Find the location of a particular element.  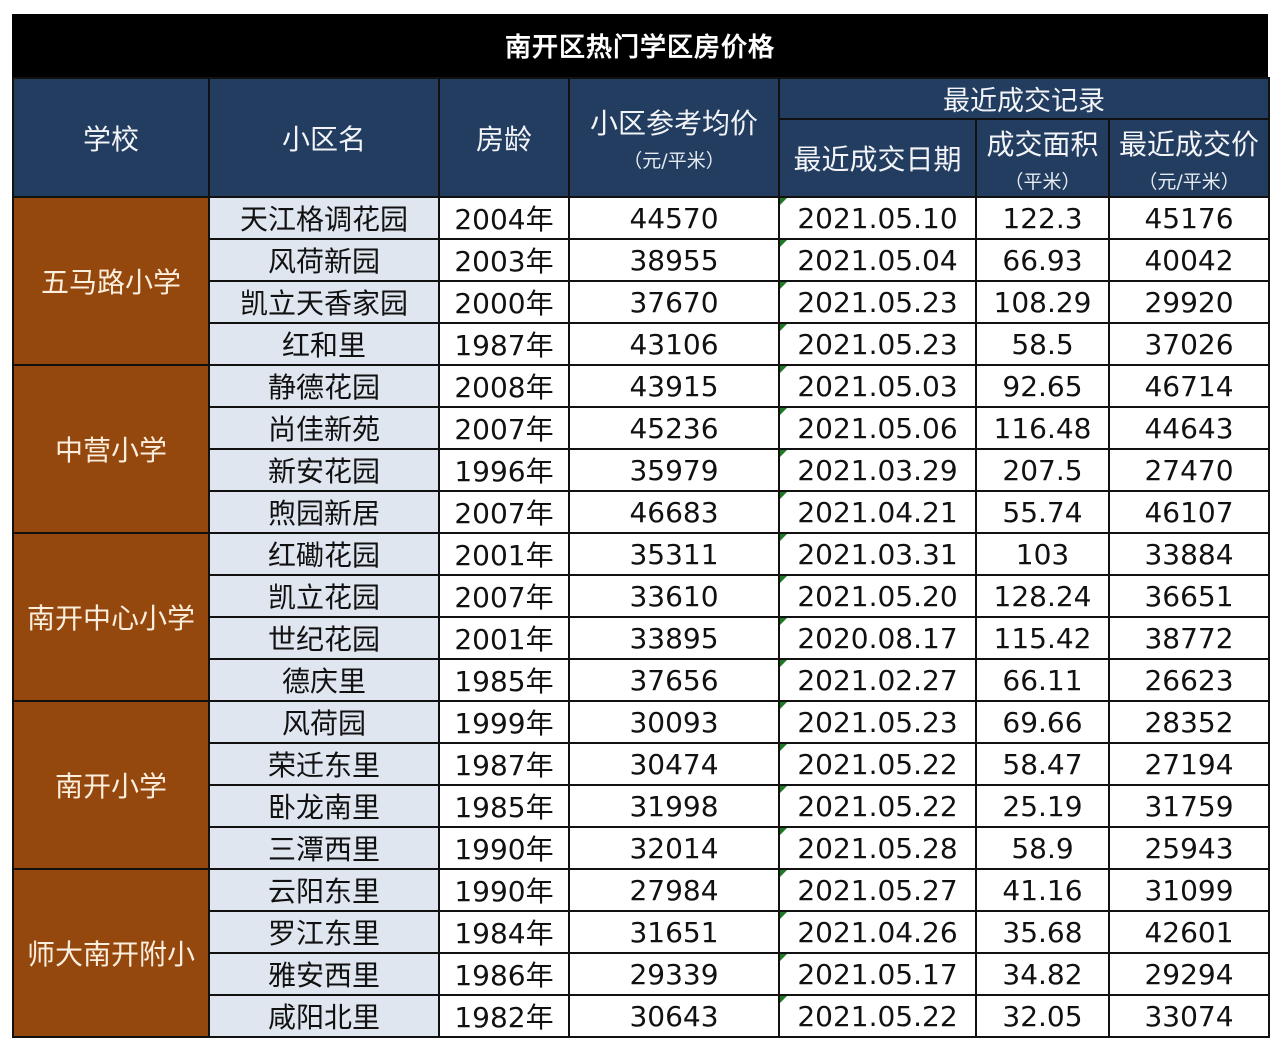

deal-price-cell: 37026 is located at coordinates (1189, 344).